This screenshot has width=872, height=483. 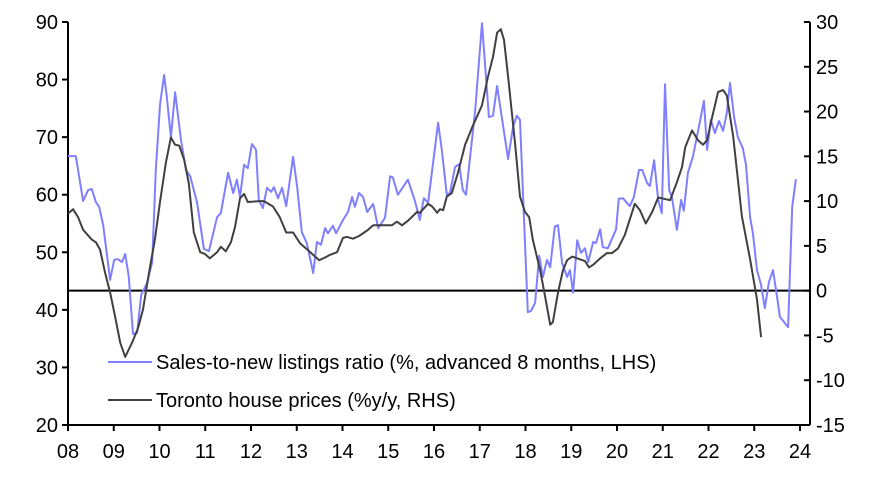 I want to click on x-tick-label: 13, so click(x=297, y=452).